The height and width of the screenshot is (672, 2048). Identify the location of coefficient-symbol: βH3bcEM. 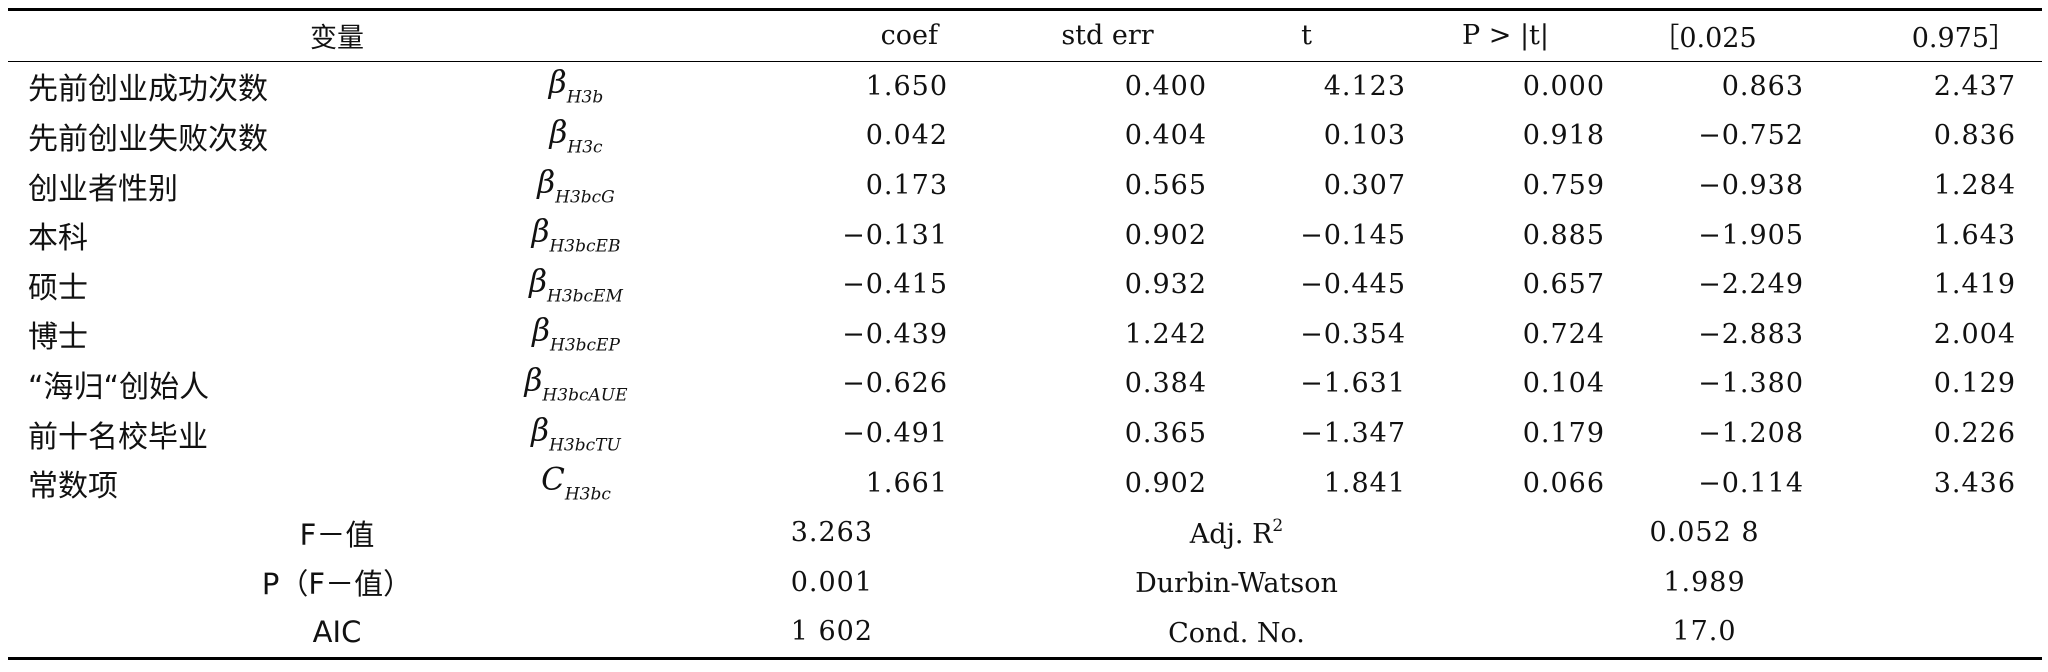
(576, 284).